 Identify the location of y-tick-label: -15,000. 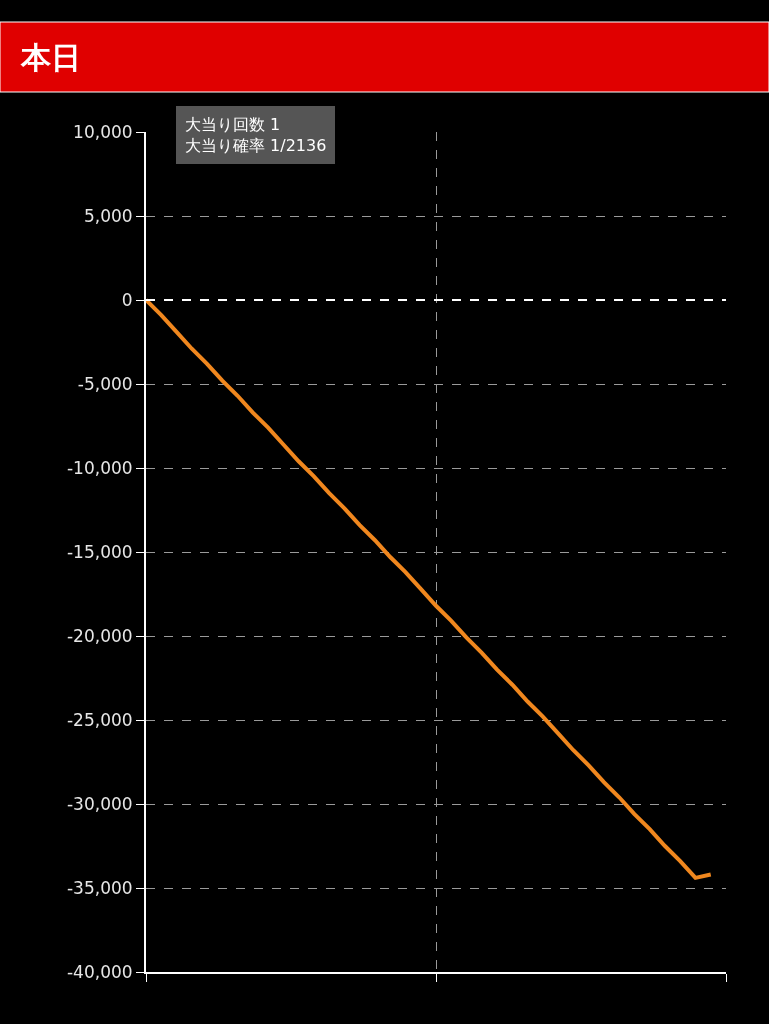
(99, 551).